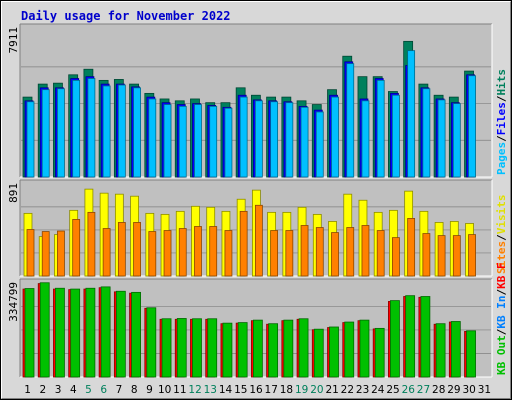 The image size is (512, 400). What do you see at coordinates (301, 390) in the screenshot?
I see `x-tick-label: 19` at bounding box center [301, 390].